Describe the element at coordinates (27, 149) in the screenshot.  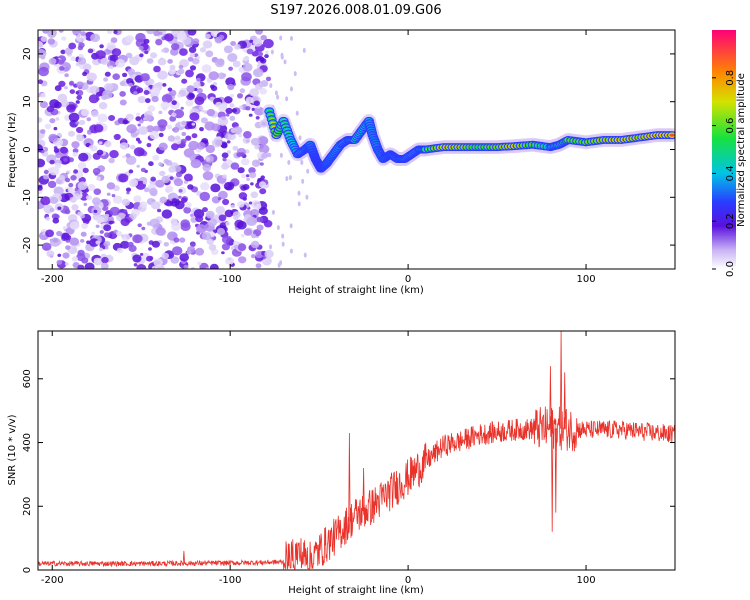
I see `y-tick-label: 0` at that location.